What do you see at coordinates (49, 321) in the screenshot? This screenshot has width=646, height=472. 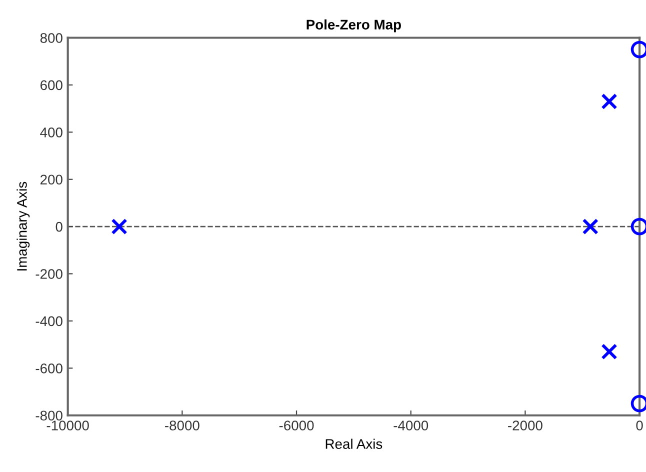 I see `y-tick-label: -400` at bounding box center [49, 321].